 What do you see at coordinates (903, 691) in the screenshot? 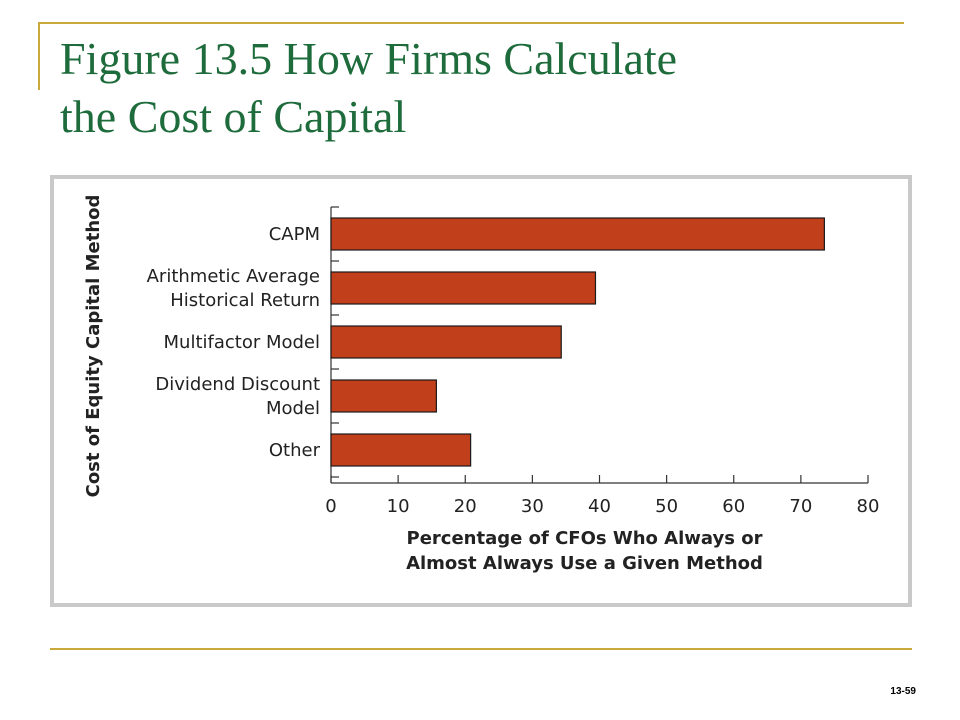
I see `slide-number: 13-59` at bounding box center [903, 691].